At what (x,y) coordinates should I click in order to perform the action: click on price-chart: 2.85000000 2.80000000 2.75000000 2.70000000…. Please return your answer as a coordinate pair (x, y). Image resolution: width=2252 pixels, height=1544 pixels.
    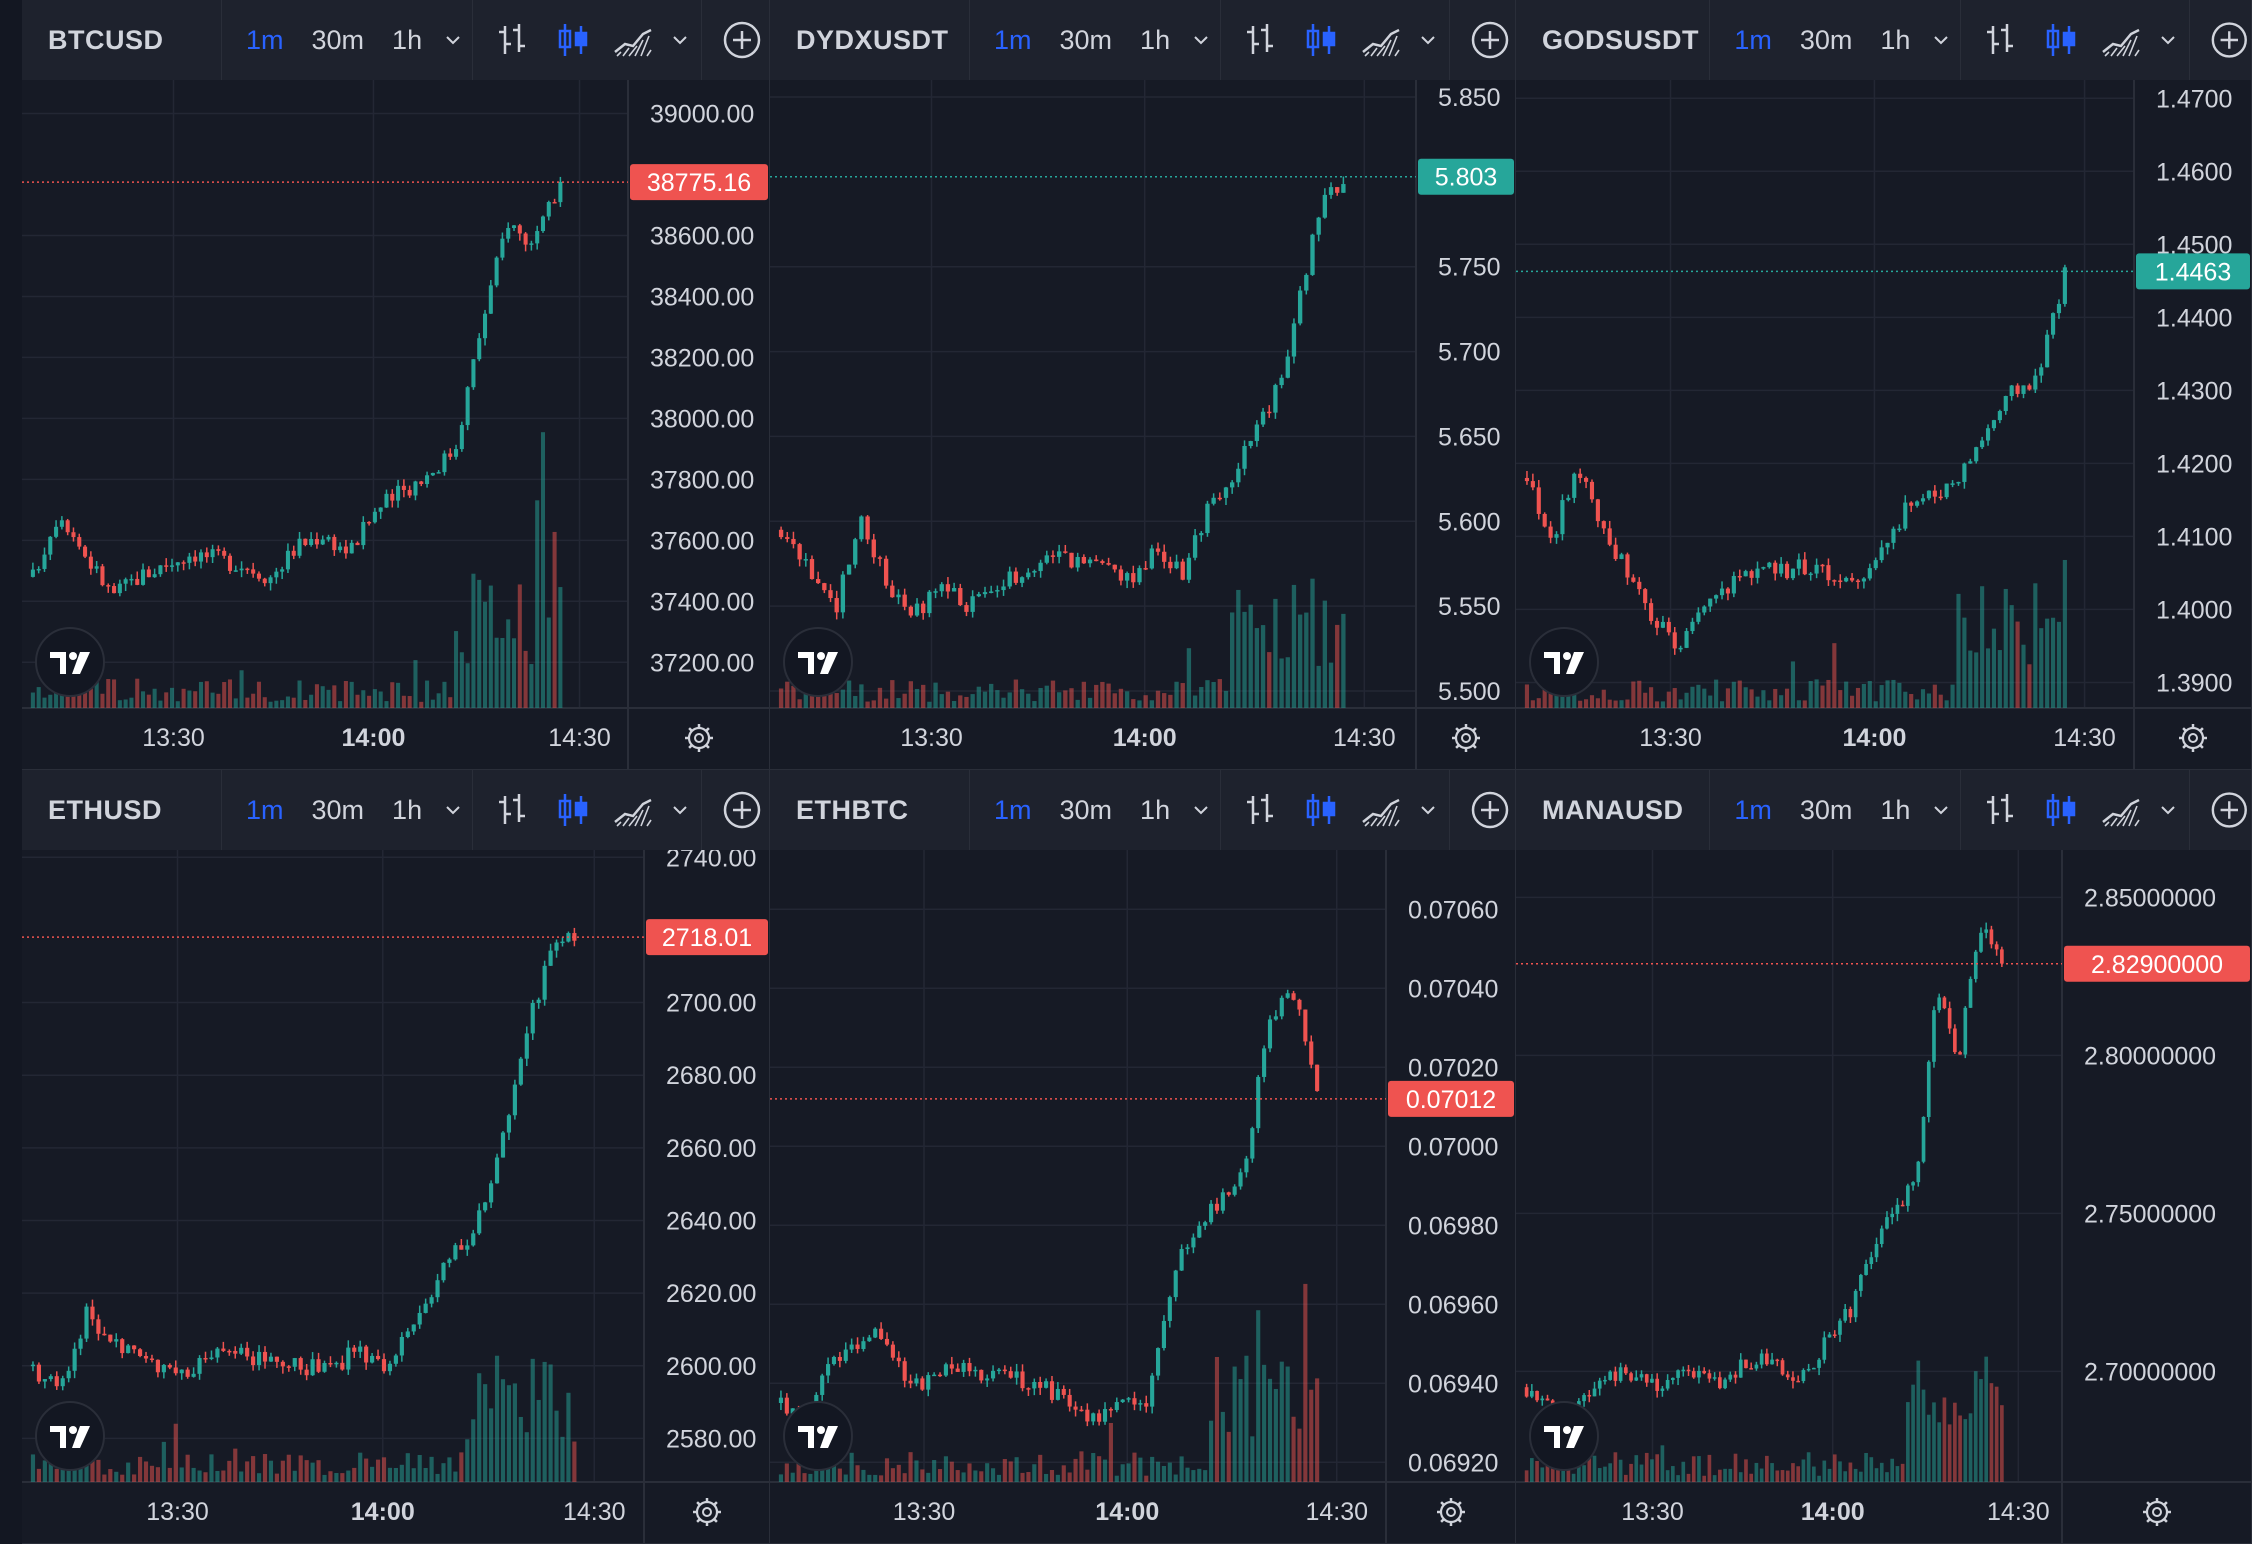
    Looking at the image, I should click on (1884, 1197).